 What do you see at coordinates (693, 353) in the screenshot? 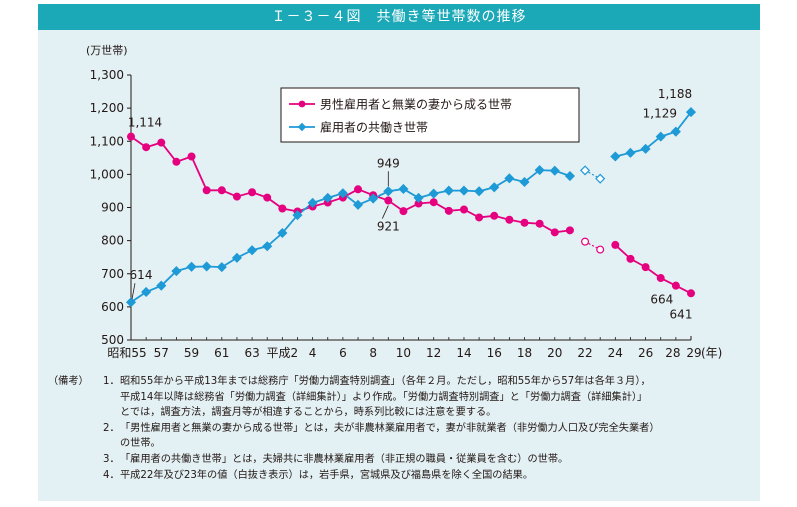
I see `x-tick-label: 29` at bounding box center [693, 353].